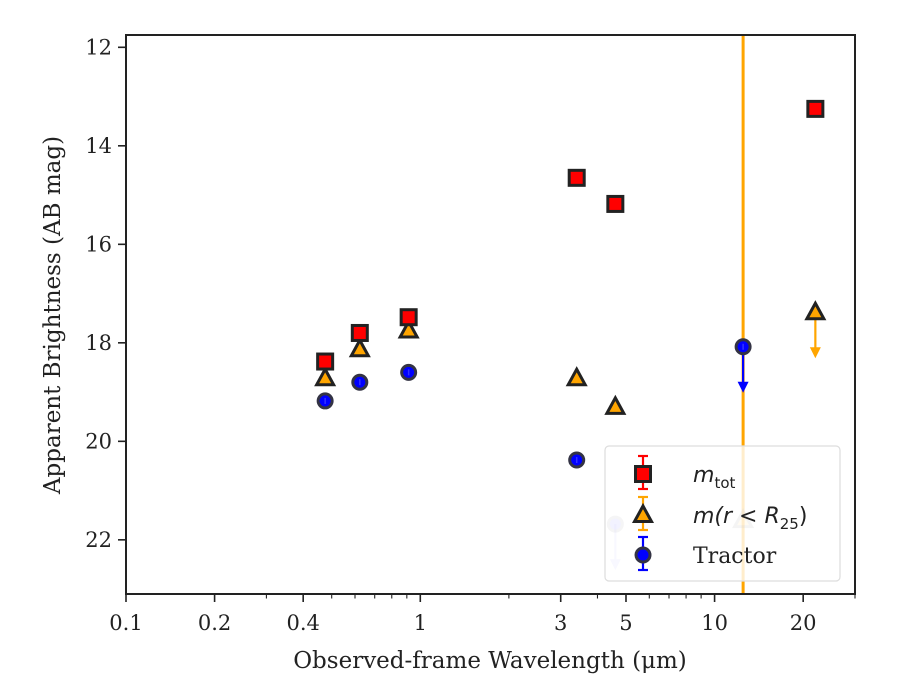 The image size is (900, 700). I want to click on legend-marker-mtot, so click(643, 474).